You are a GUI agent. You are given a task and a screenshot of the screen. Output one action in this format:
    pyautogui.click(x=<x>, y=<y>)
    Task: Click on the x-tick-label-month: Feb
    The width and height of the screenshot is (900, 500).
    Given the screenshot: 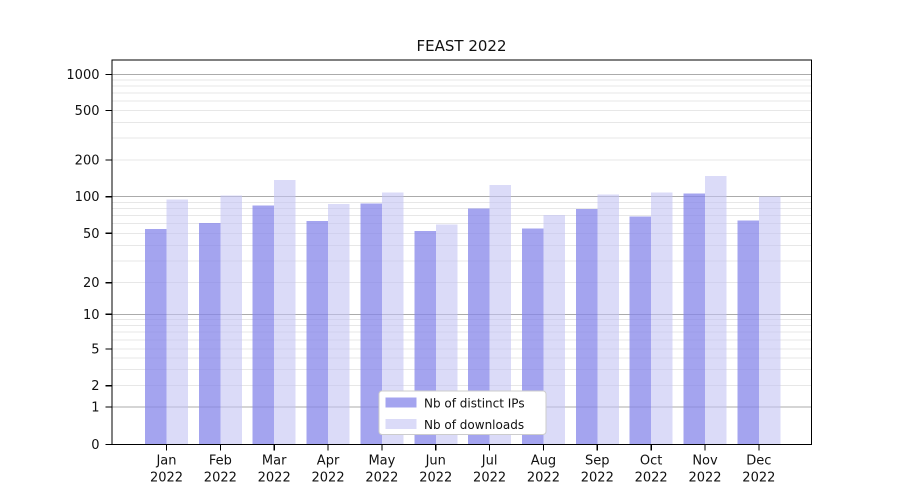 What is the action you would take?
    pyautogui.click(x=220, y=461)
    